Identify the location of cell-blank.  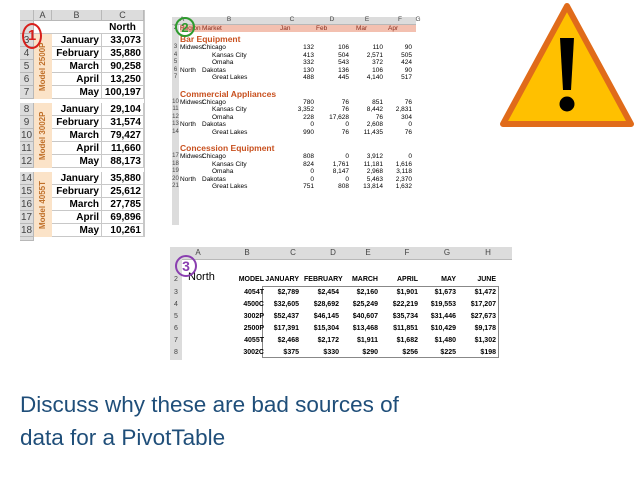
(77, 27).